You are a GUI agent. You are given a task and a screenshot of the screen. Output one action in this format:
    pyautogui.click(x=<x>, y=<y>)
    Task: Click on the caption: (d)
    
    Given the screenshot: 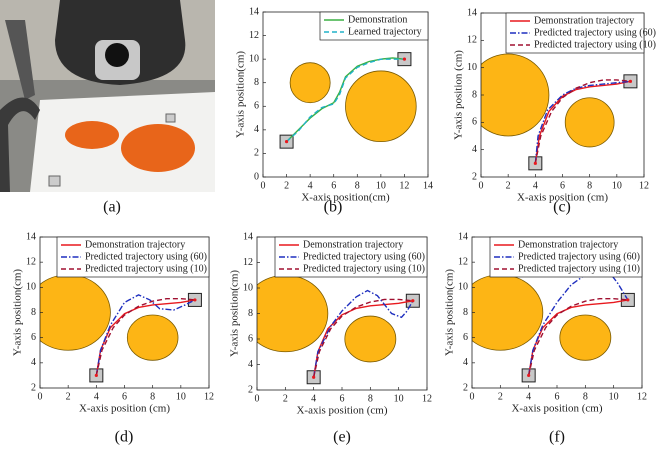 What is the action you would take?
    pyautogui.click(x=124, y=437)
    